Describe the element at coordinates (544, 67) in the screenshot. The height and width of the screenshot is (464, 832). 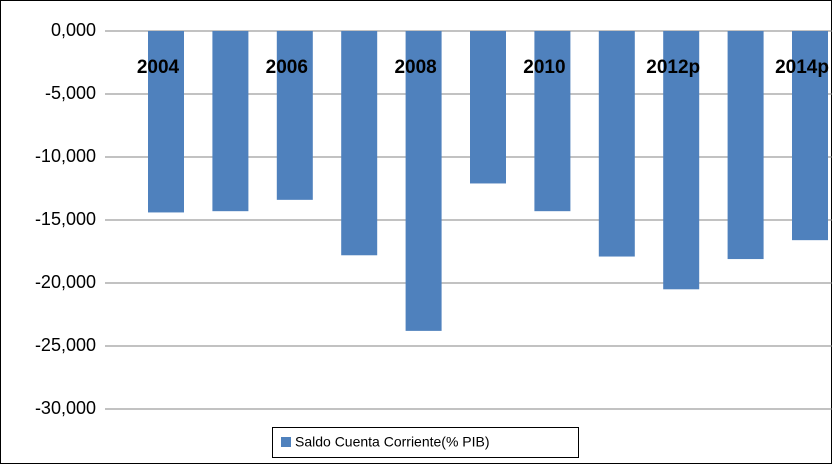
I see `x-tick-label: 2010` at that location.